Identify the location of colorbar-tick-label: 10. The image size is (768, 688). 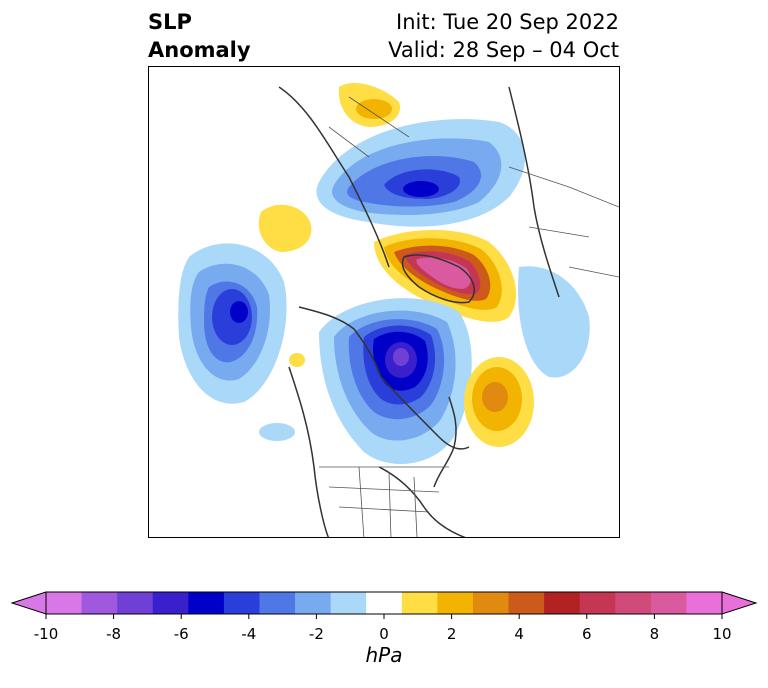
(721, 634).